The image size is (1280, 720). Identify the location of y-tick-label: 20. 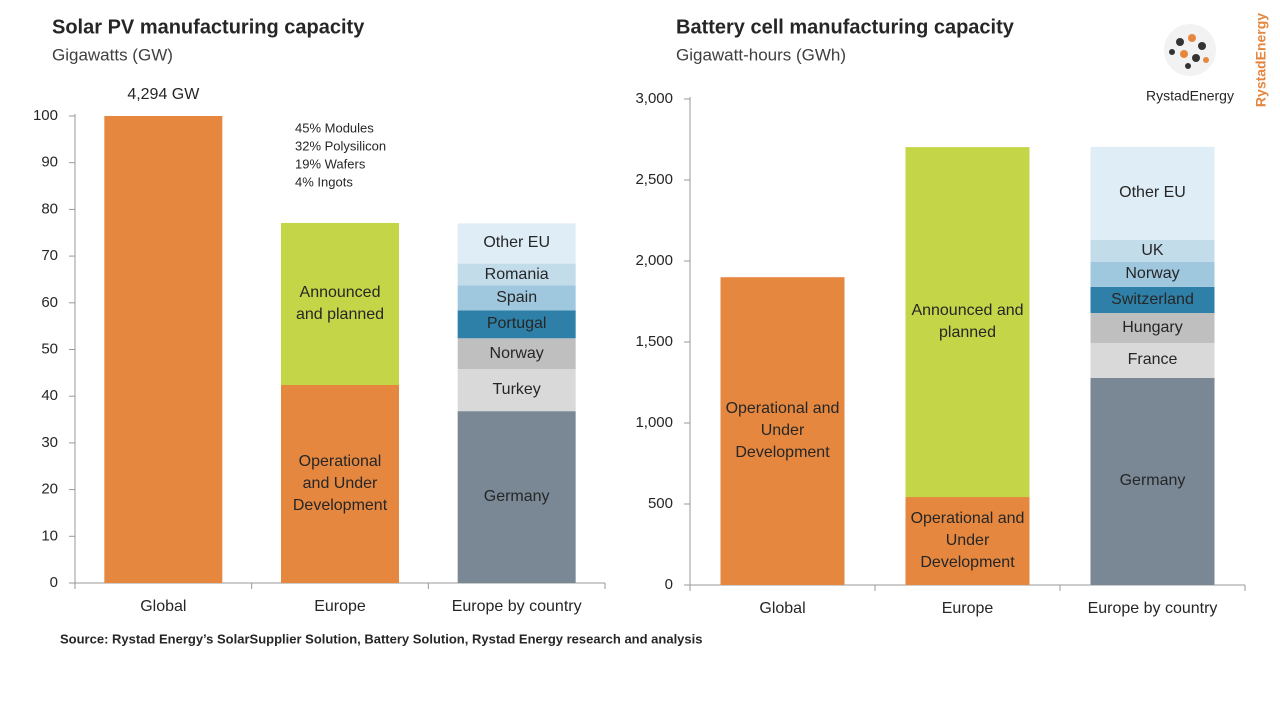
(49, 489).